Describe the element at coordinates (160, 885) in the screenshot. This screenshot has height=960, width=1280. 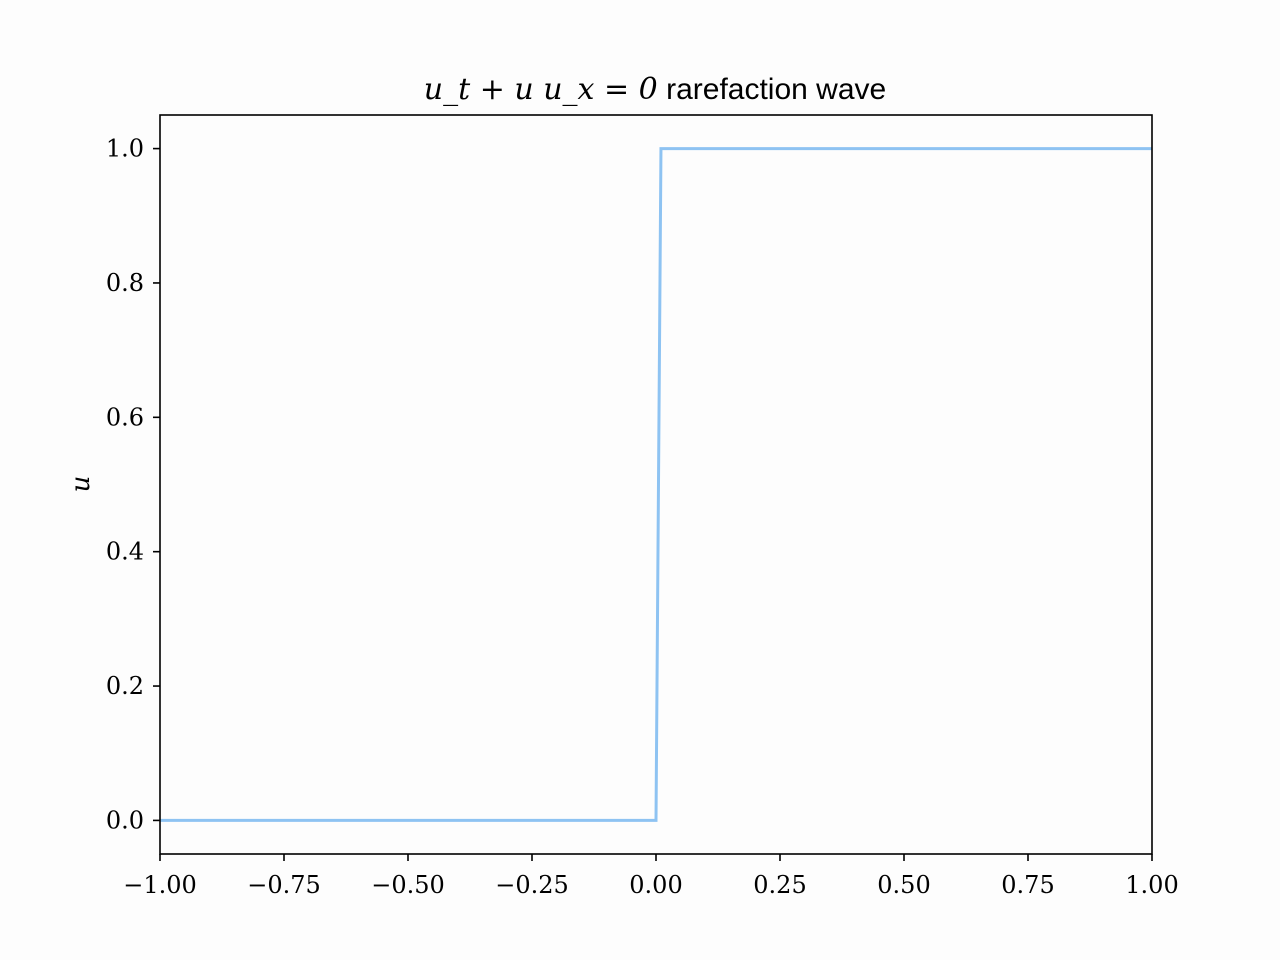
I see `x-tick-label: −1.00` at that location.